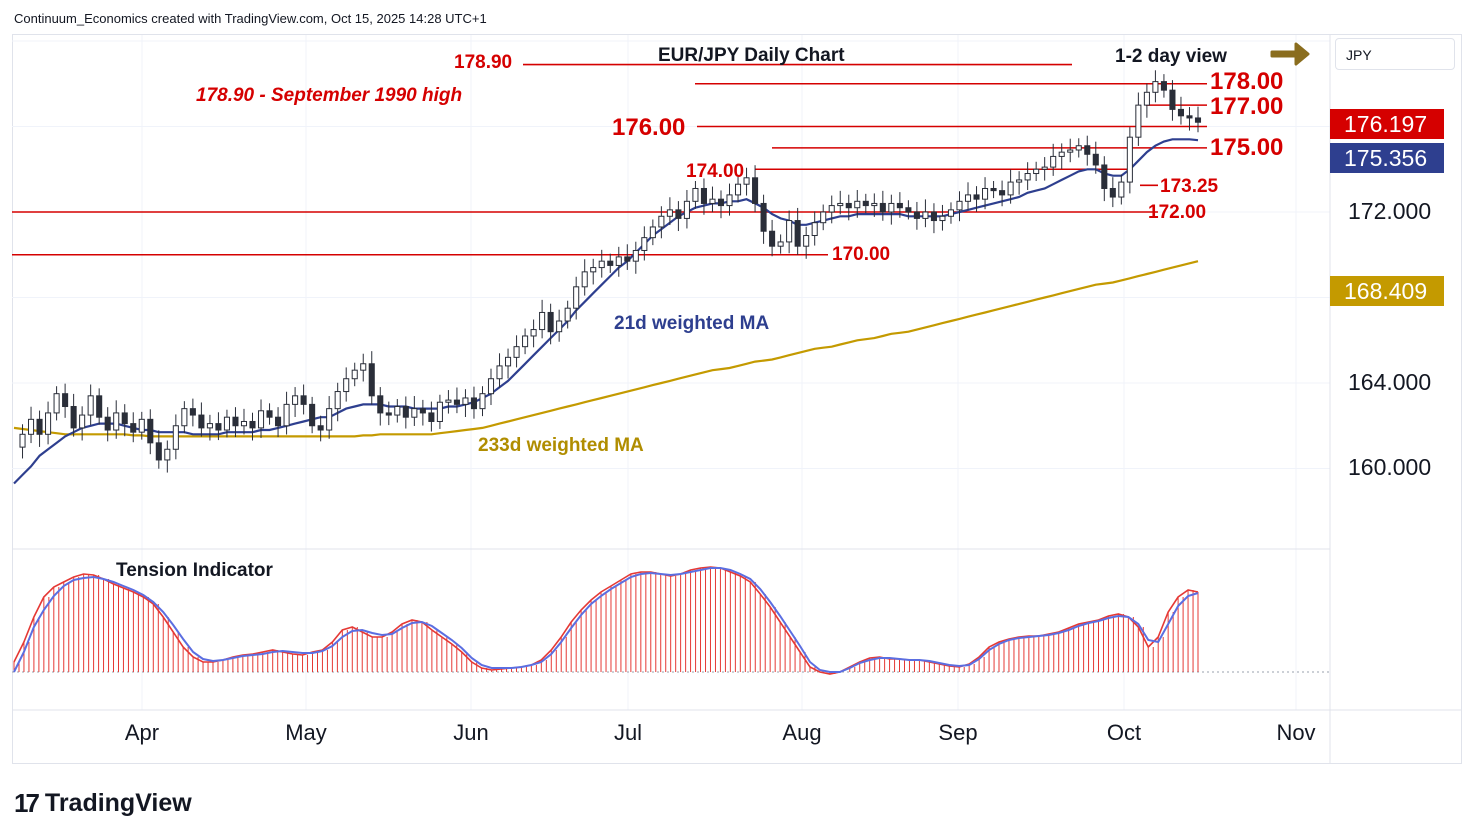 Image resolution: width=1474 pixels, height=840 pixels. I want to click on ma233-price-tag: 168.409, so click(1387, 291).